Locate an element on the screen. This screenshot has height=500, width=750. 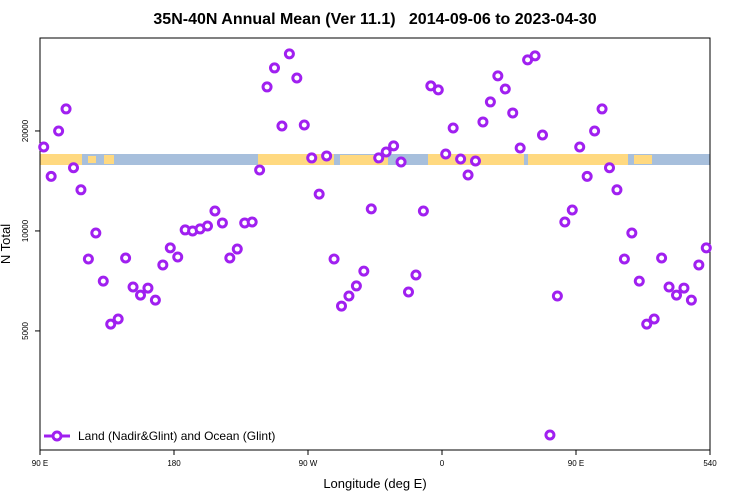
x-tick-label: 0 is located at coordinates (442, 463).